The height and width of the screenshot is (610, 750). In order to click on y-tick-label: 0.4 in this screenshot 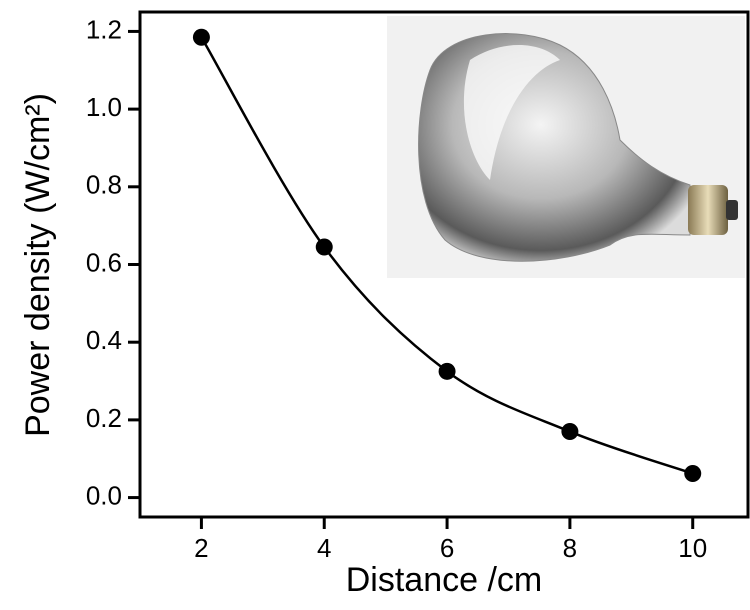, I will do `click(104, 340)`.